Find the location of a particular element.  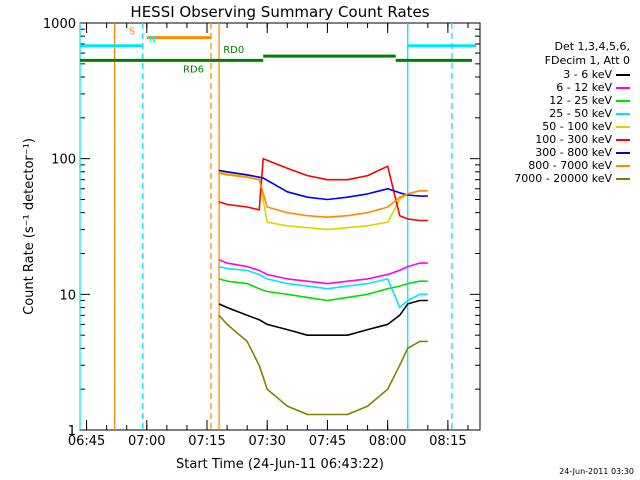

attenuator-label: N is located at coordinates (152, 40).